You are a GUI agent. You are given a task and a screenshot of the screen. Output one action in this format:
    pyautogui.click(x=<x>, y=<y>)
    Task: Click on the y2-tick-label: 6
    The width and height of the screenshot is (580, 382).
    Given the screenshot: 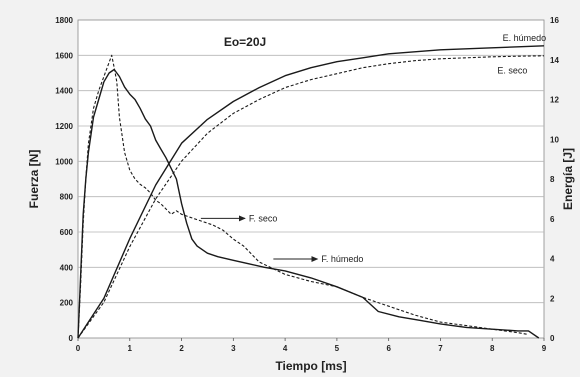 What is the action you would take?
    pyautogui.click(x=552, y=219)
    